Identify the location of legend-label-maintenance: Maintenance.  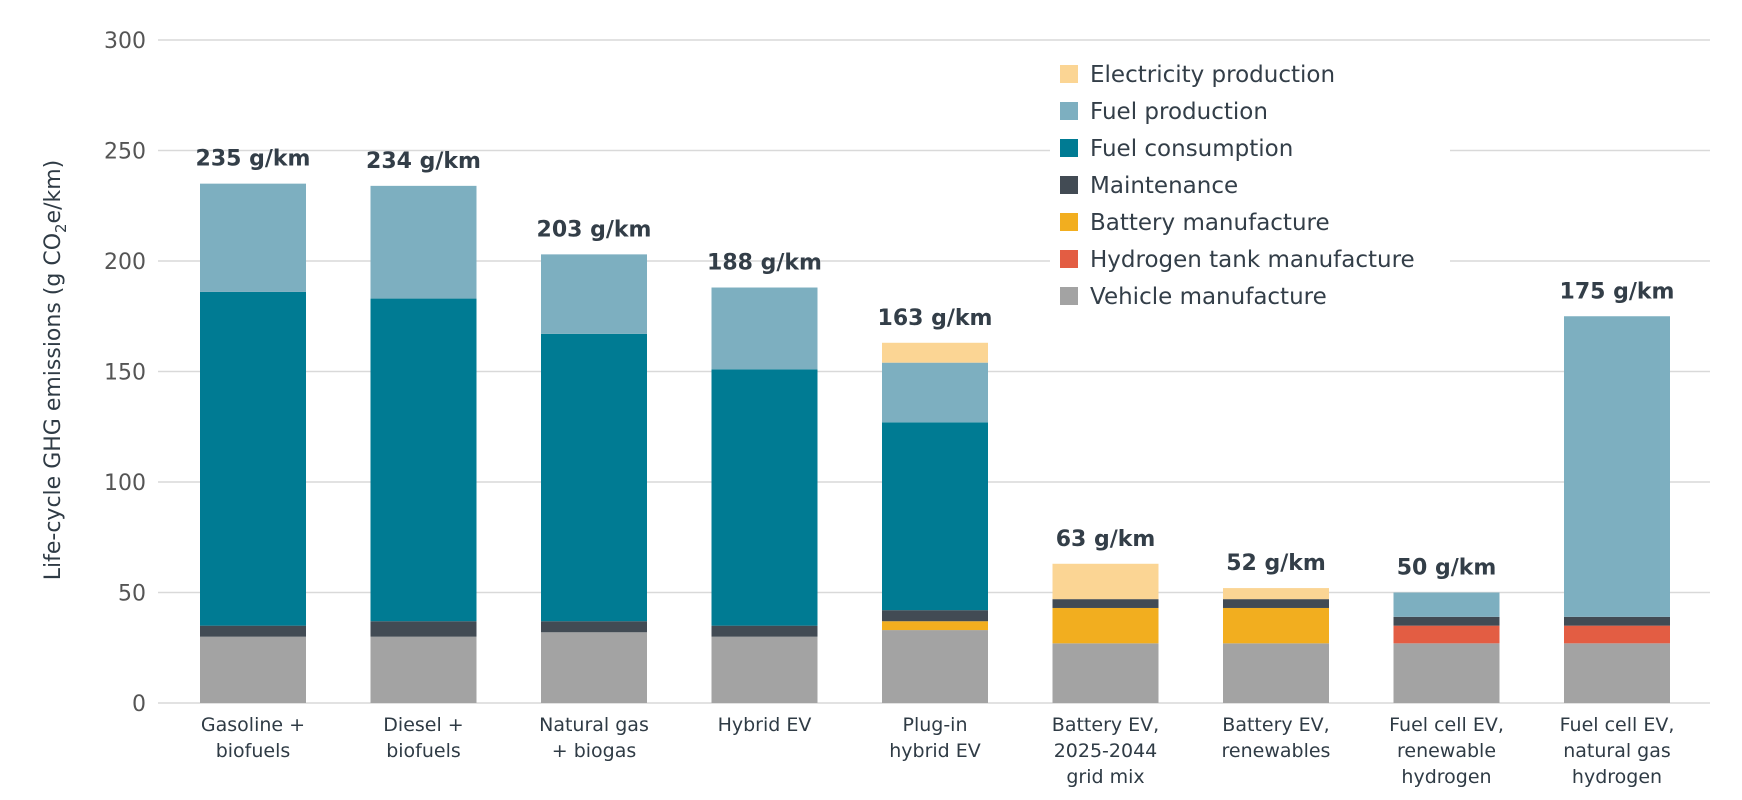
(1164, 186).